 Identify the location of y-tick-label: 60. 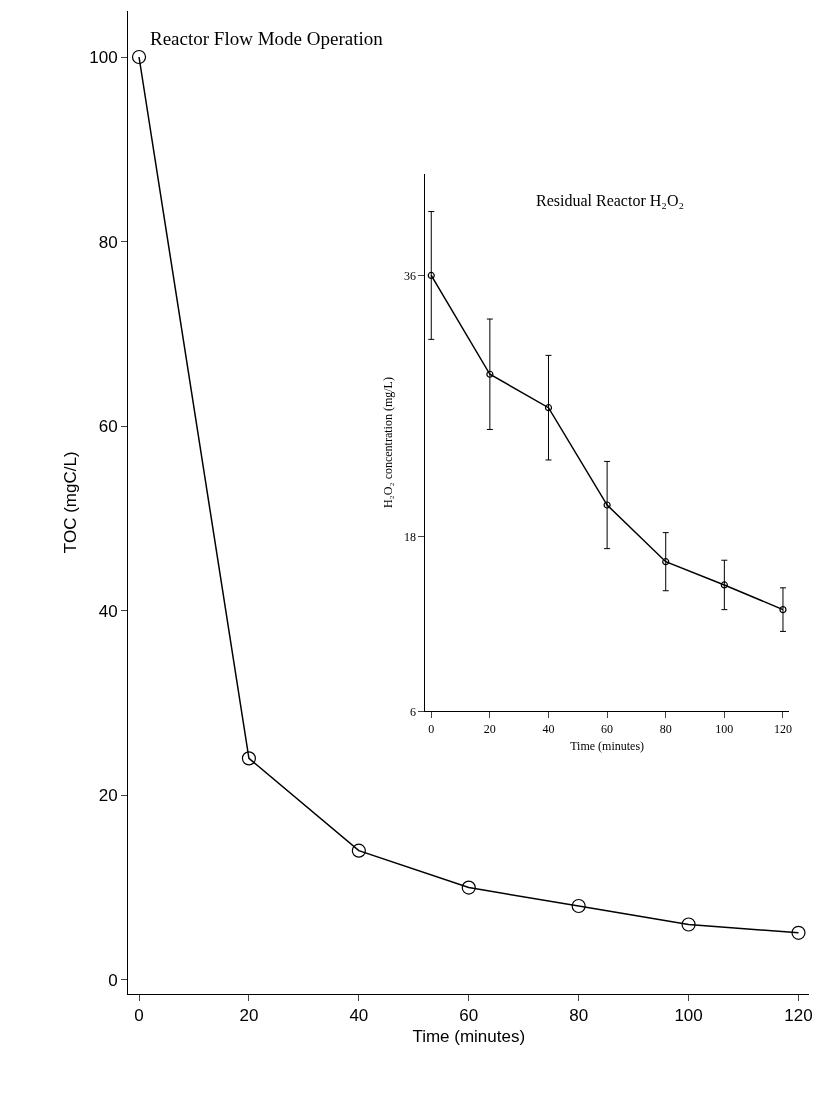
(108, 427).